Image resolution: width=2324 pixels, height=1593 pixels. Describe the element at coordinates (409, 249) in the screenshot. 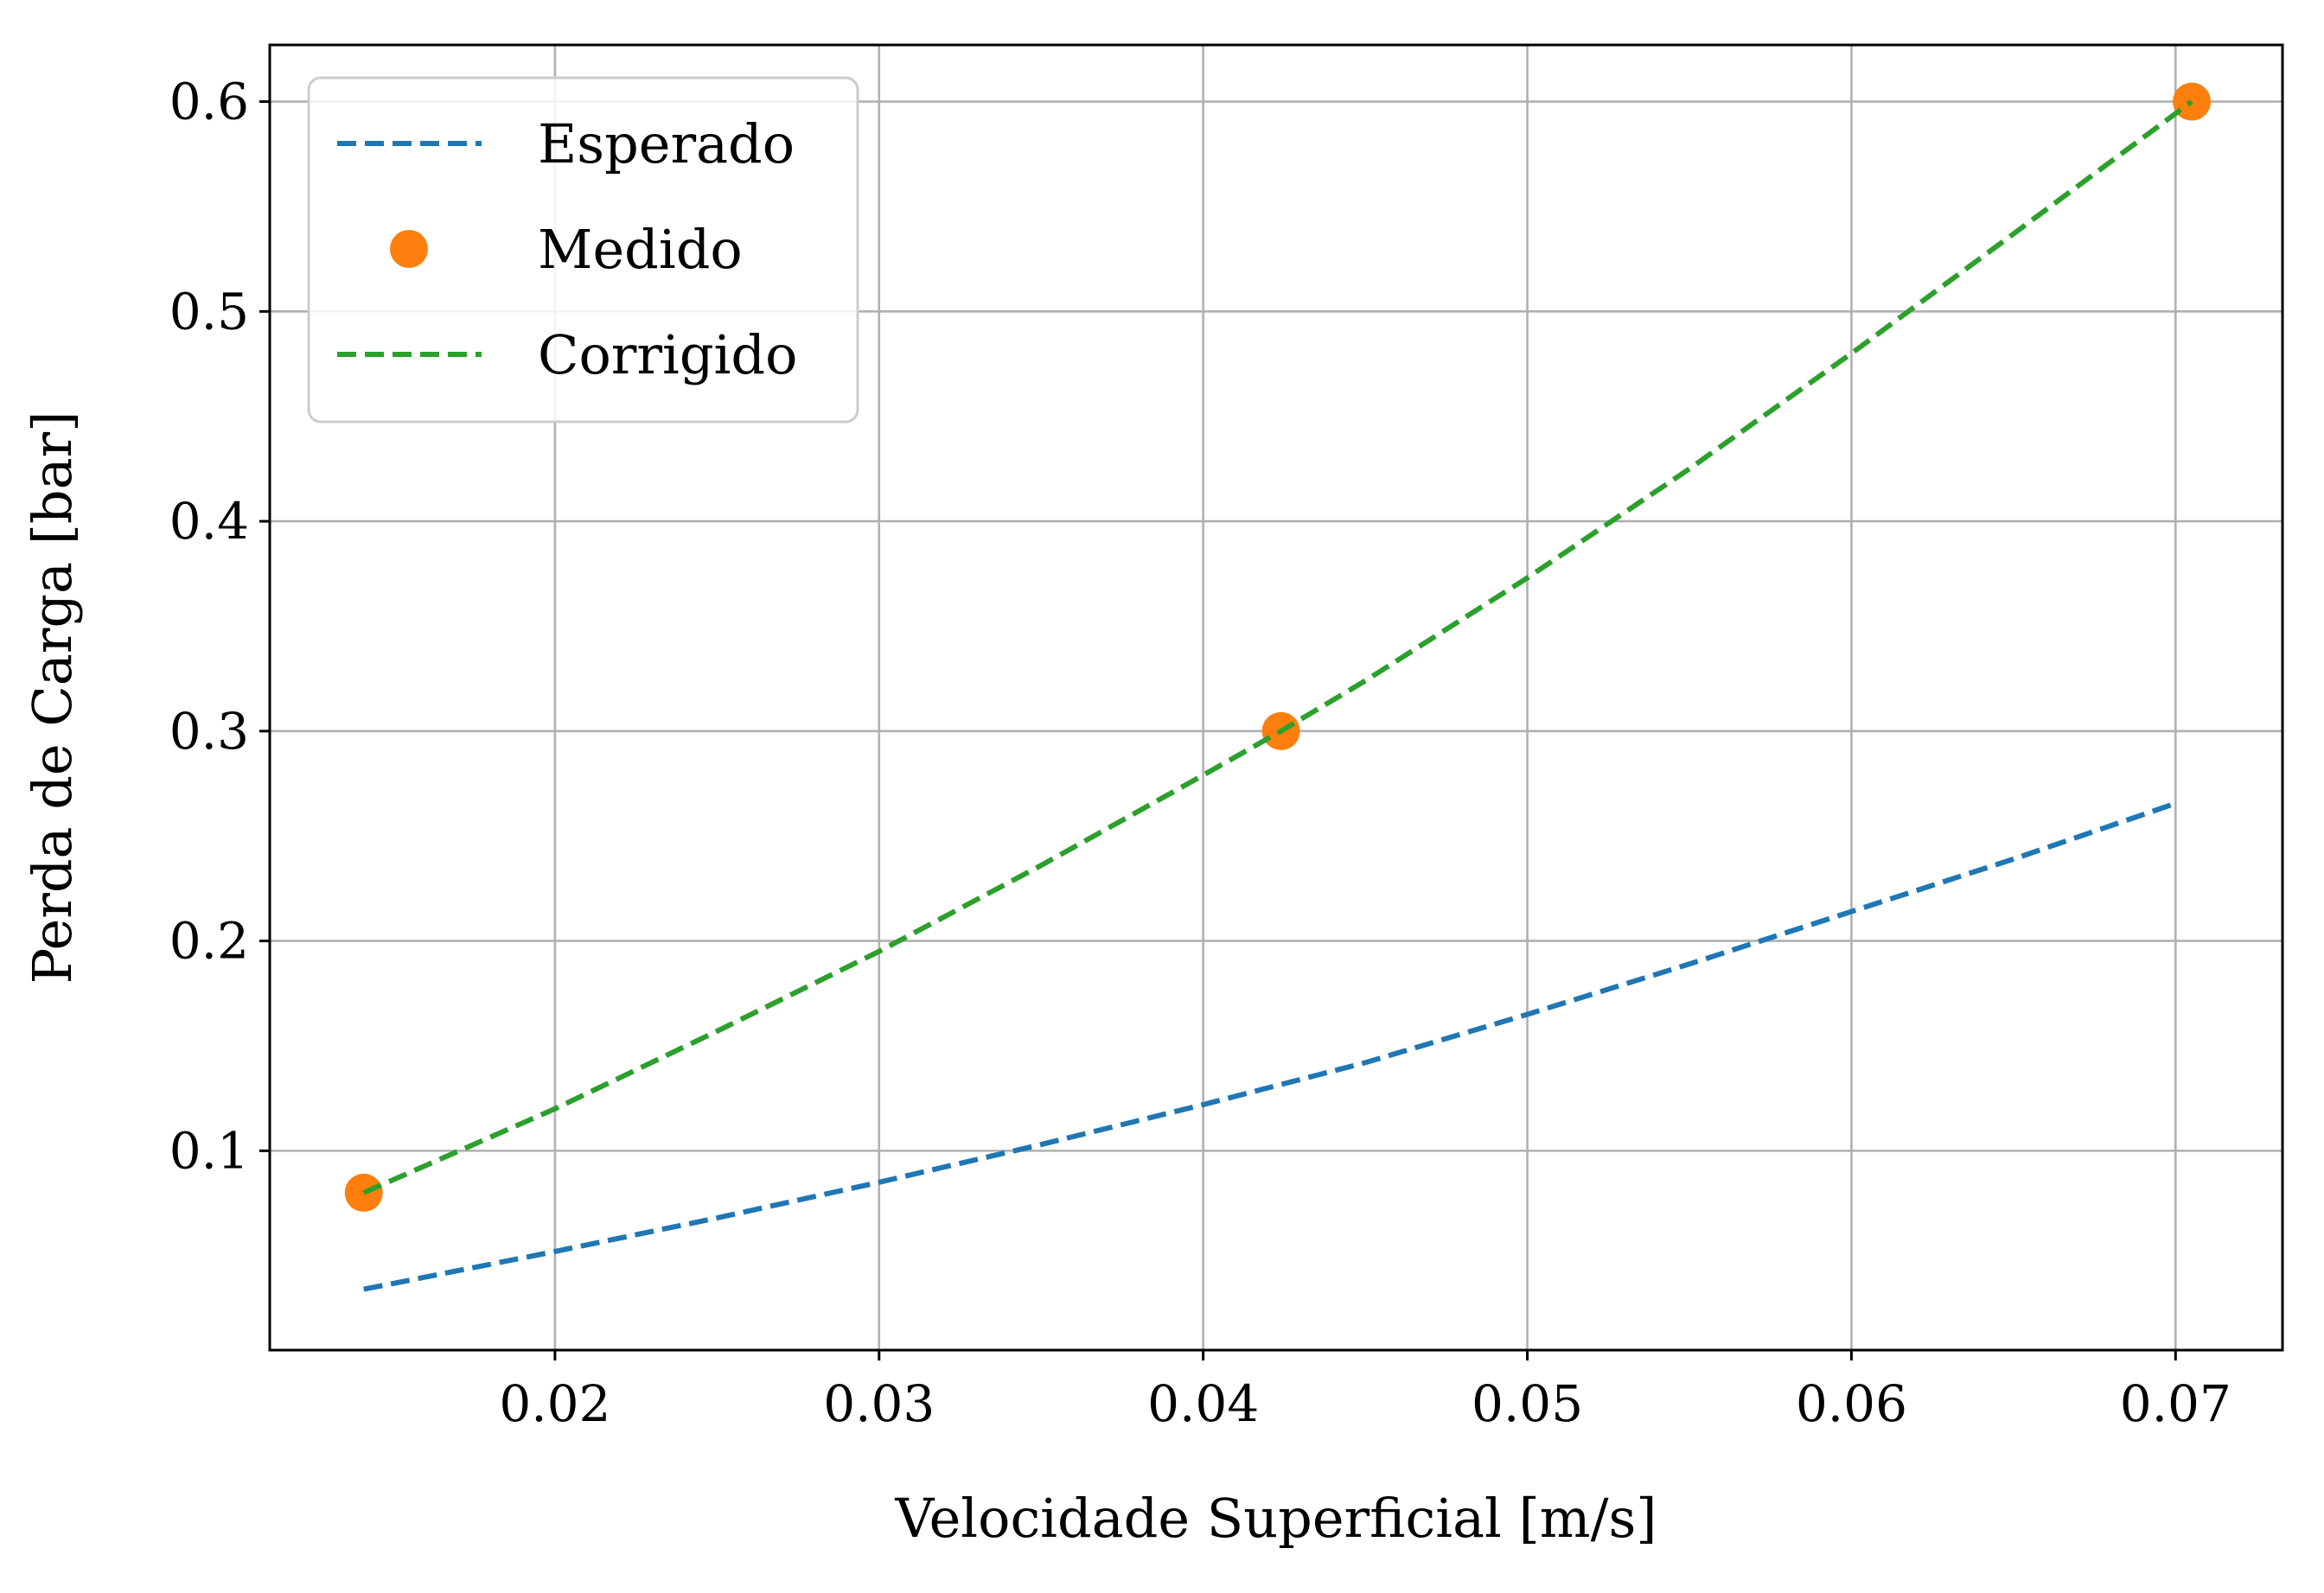

I see `medido-legend-marker` at that location.